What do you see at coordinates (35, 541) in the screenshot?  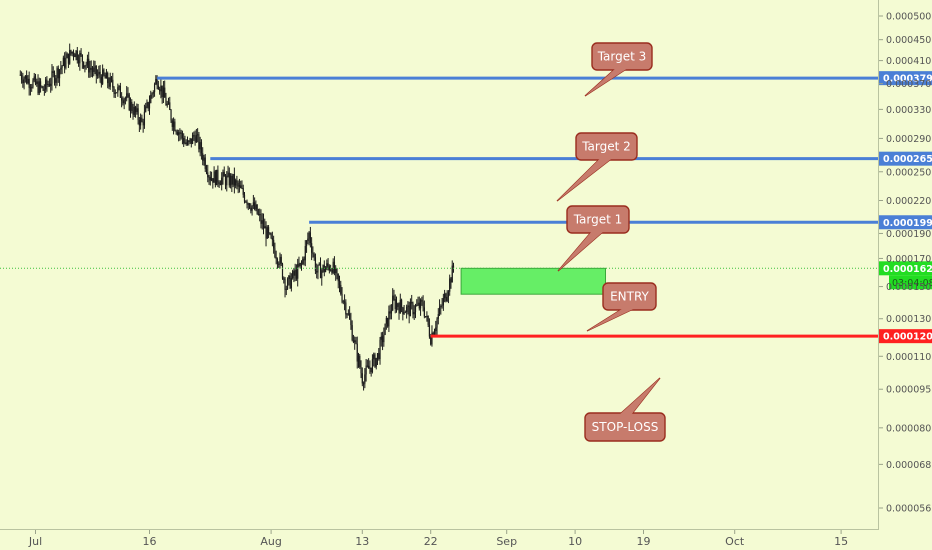 I see `x-tick-label: Jul` at bounding box center [35, 541].